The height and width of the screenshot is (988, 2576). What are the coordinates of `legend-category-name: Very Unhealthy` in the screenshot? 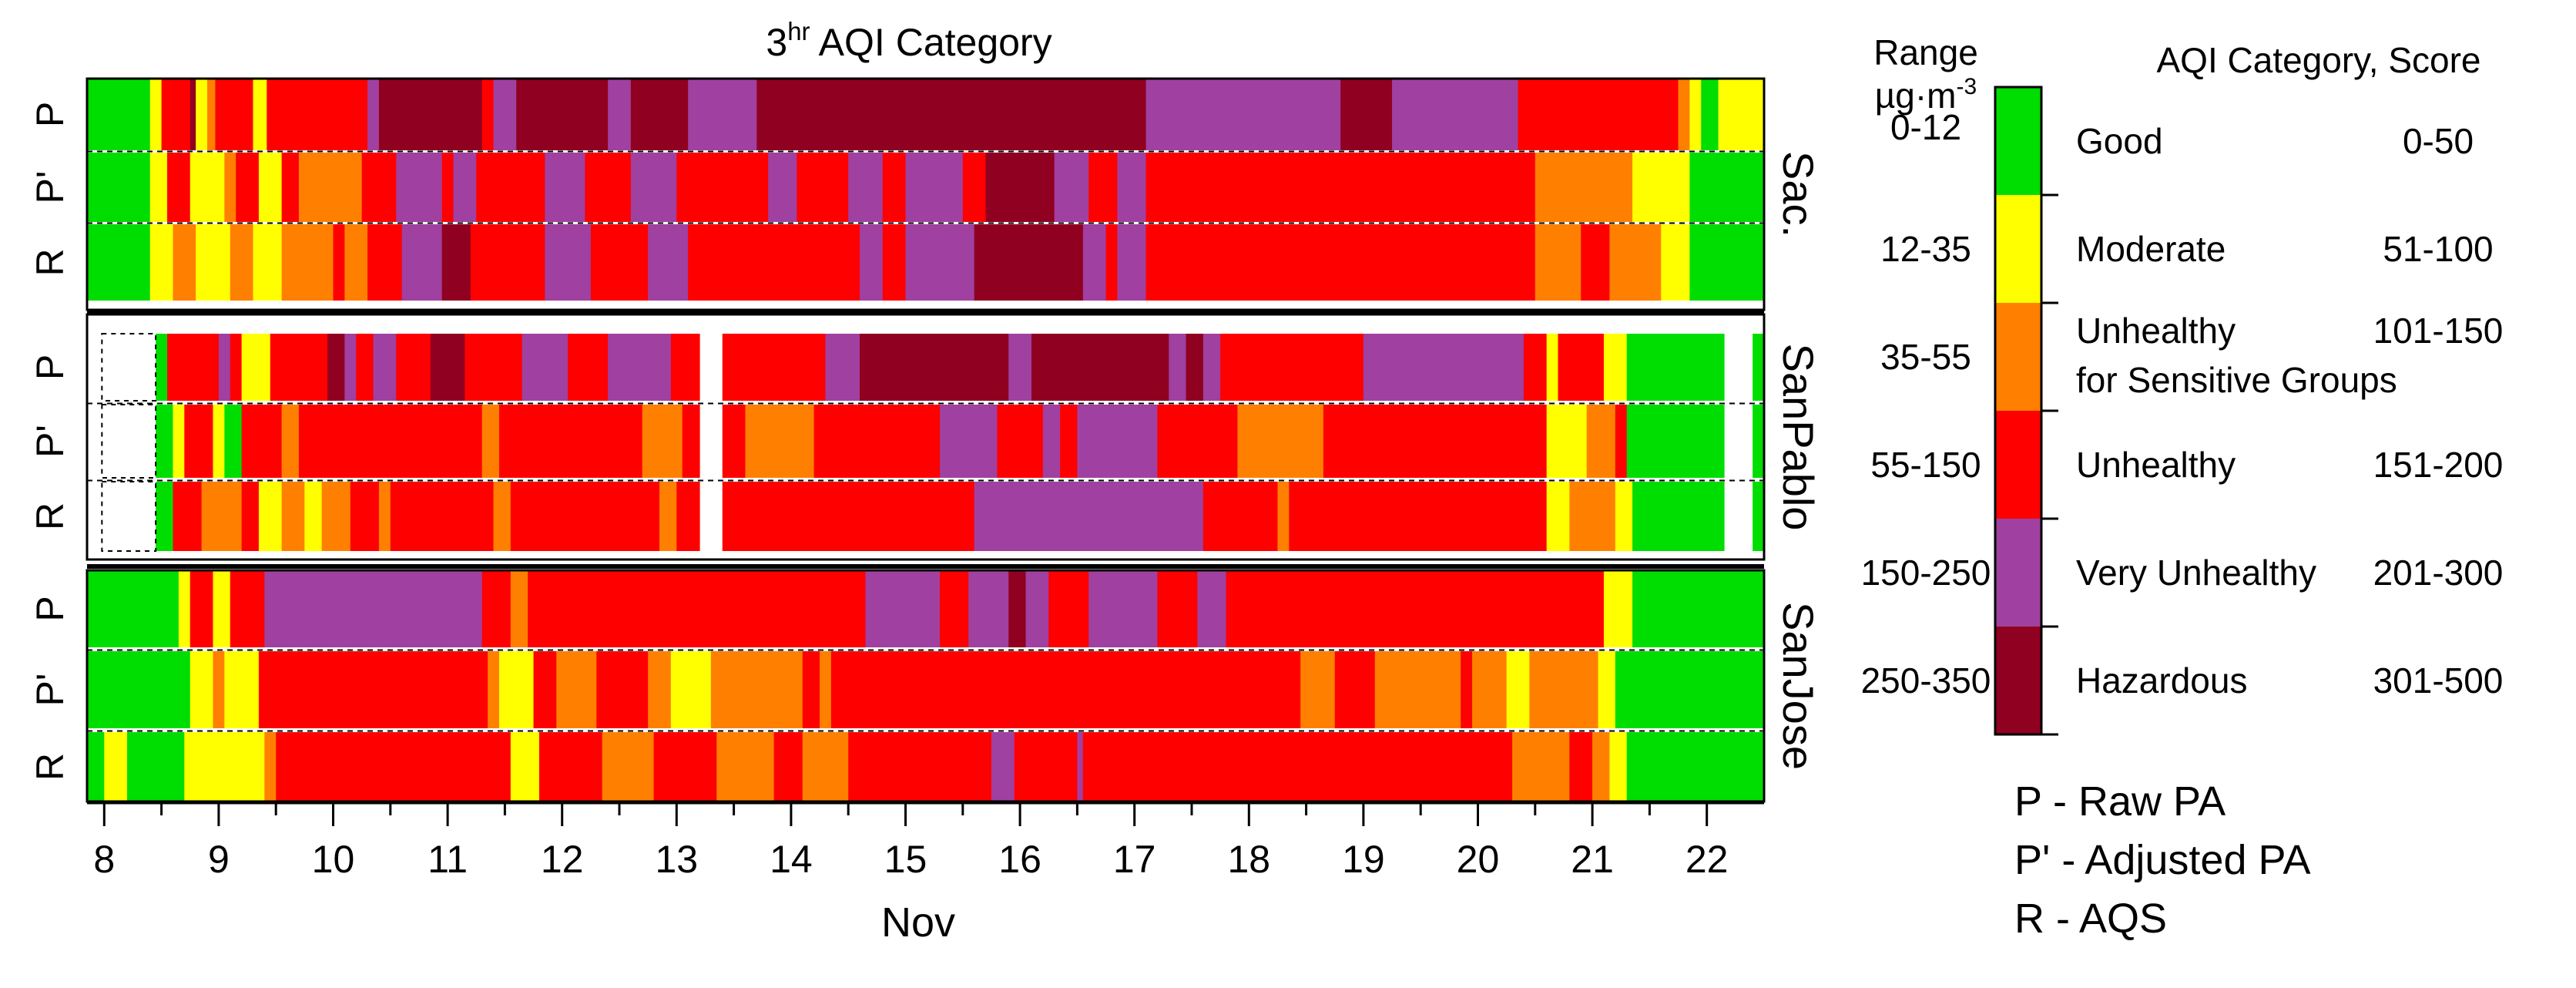 It's located at (2196, 573).